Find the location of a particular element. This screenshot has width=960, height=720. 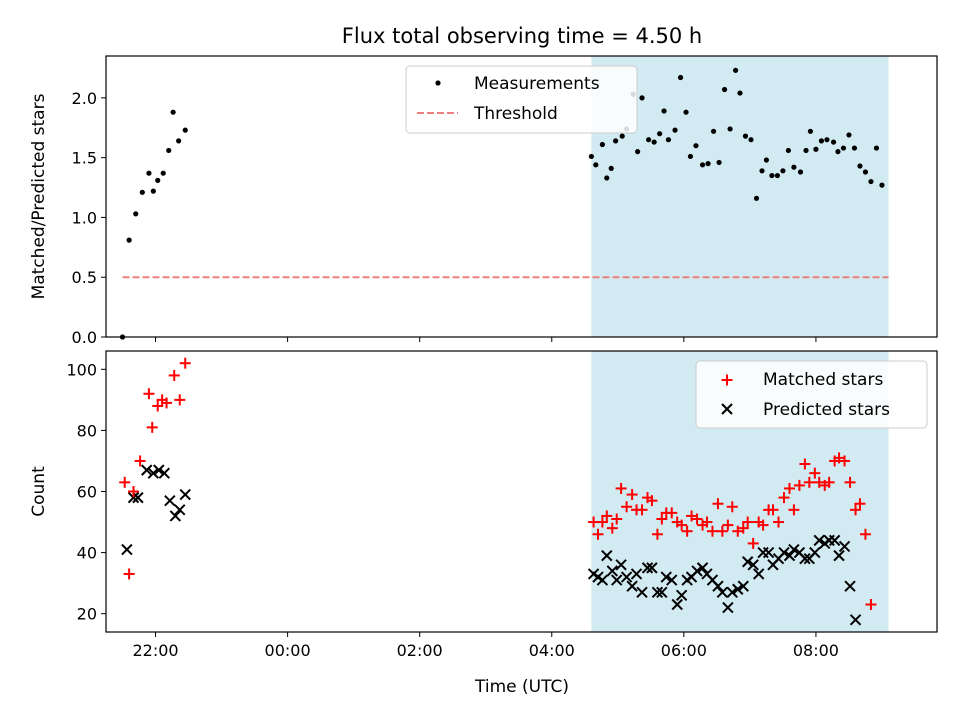

legend-predicted-marker is located at coordinates (727, 409).